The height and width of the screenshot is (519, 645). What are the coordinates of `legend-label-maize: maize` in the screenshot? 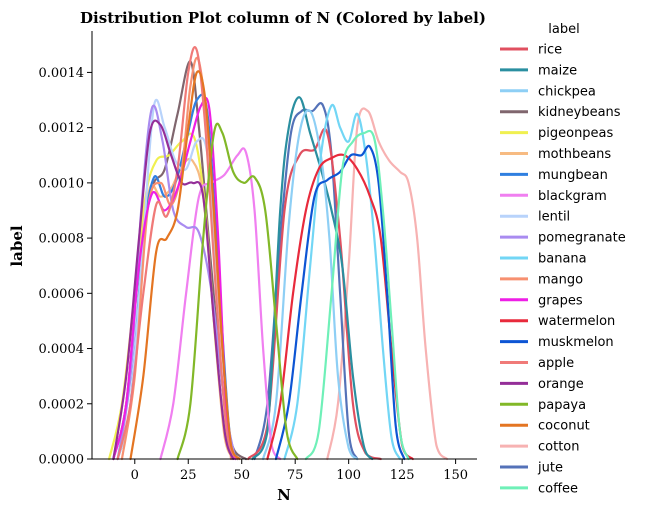 It's located at (557, 70).